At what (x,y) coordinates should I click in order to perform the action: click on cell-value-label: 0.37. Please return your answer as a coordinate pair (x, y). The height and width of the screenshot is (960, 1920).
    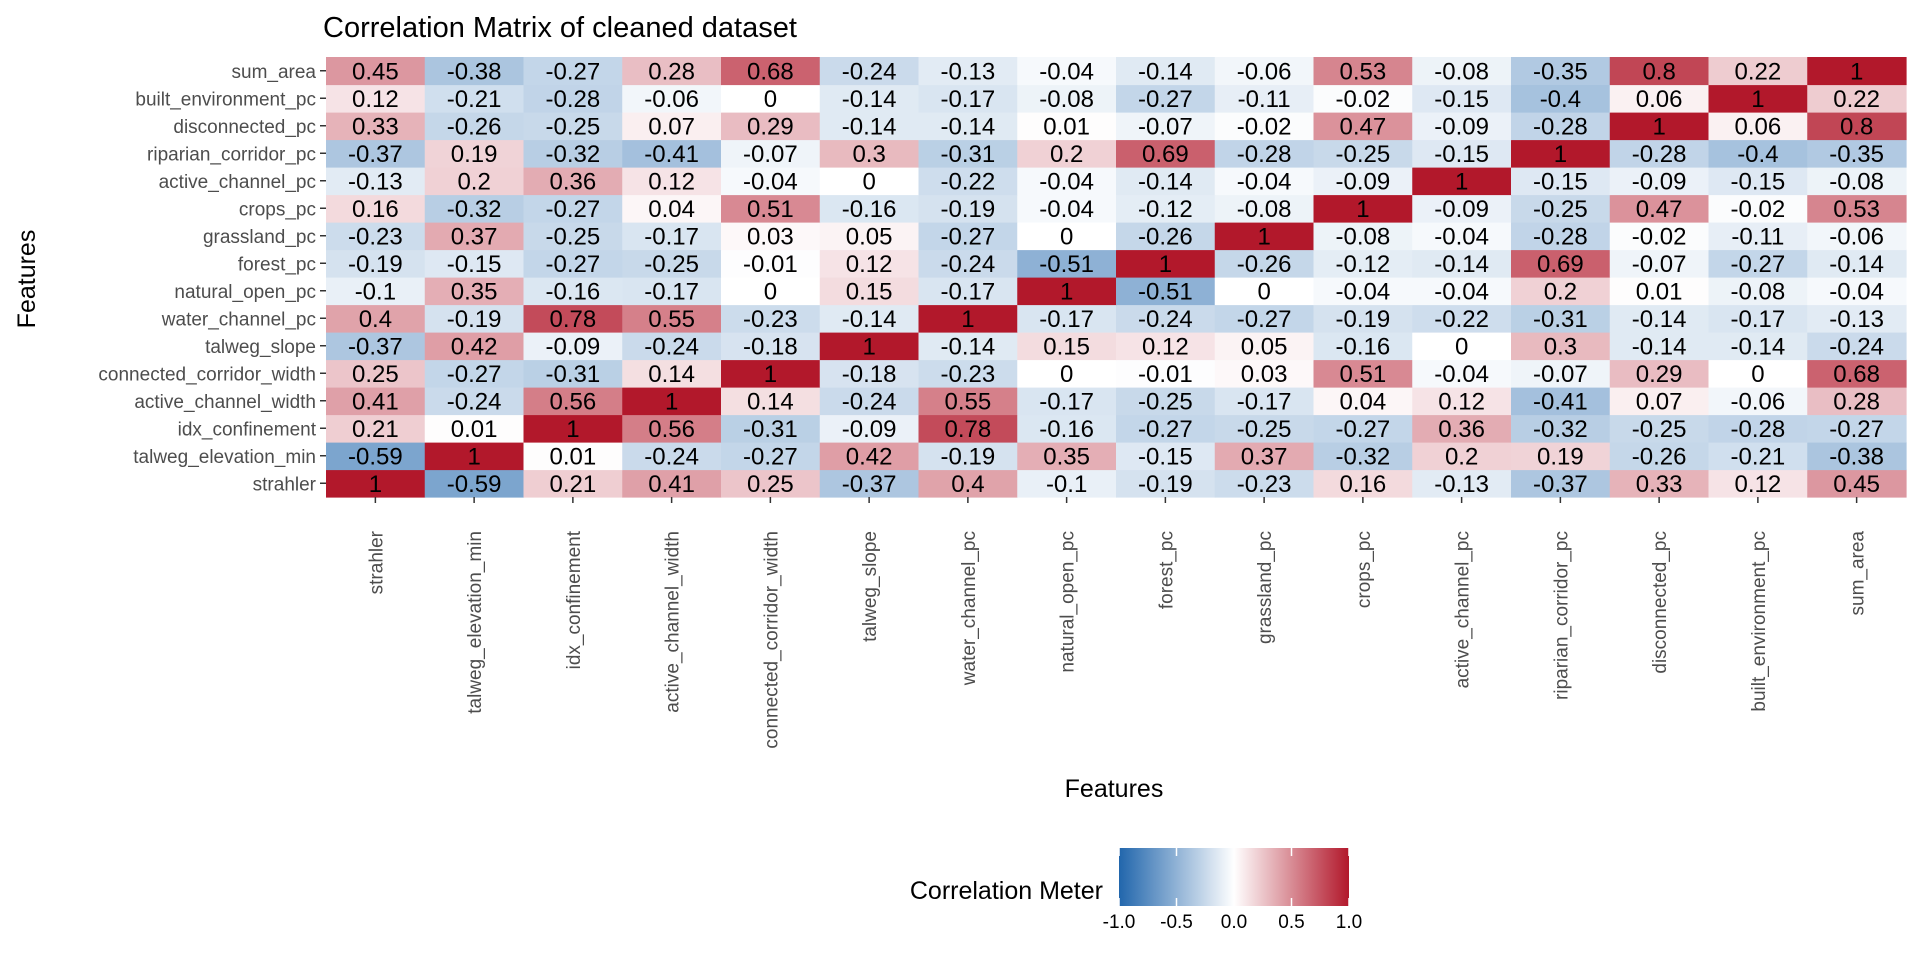
    Looking at the image, I should click on (474, 236).